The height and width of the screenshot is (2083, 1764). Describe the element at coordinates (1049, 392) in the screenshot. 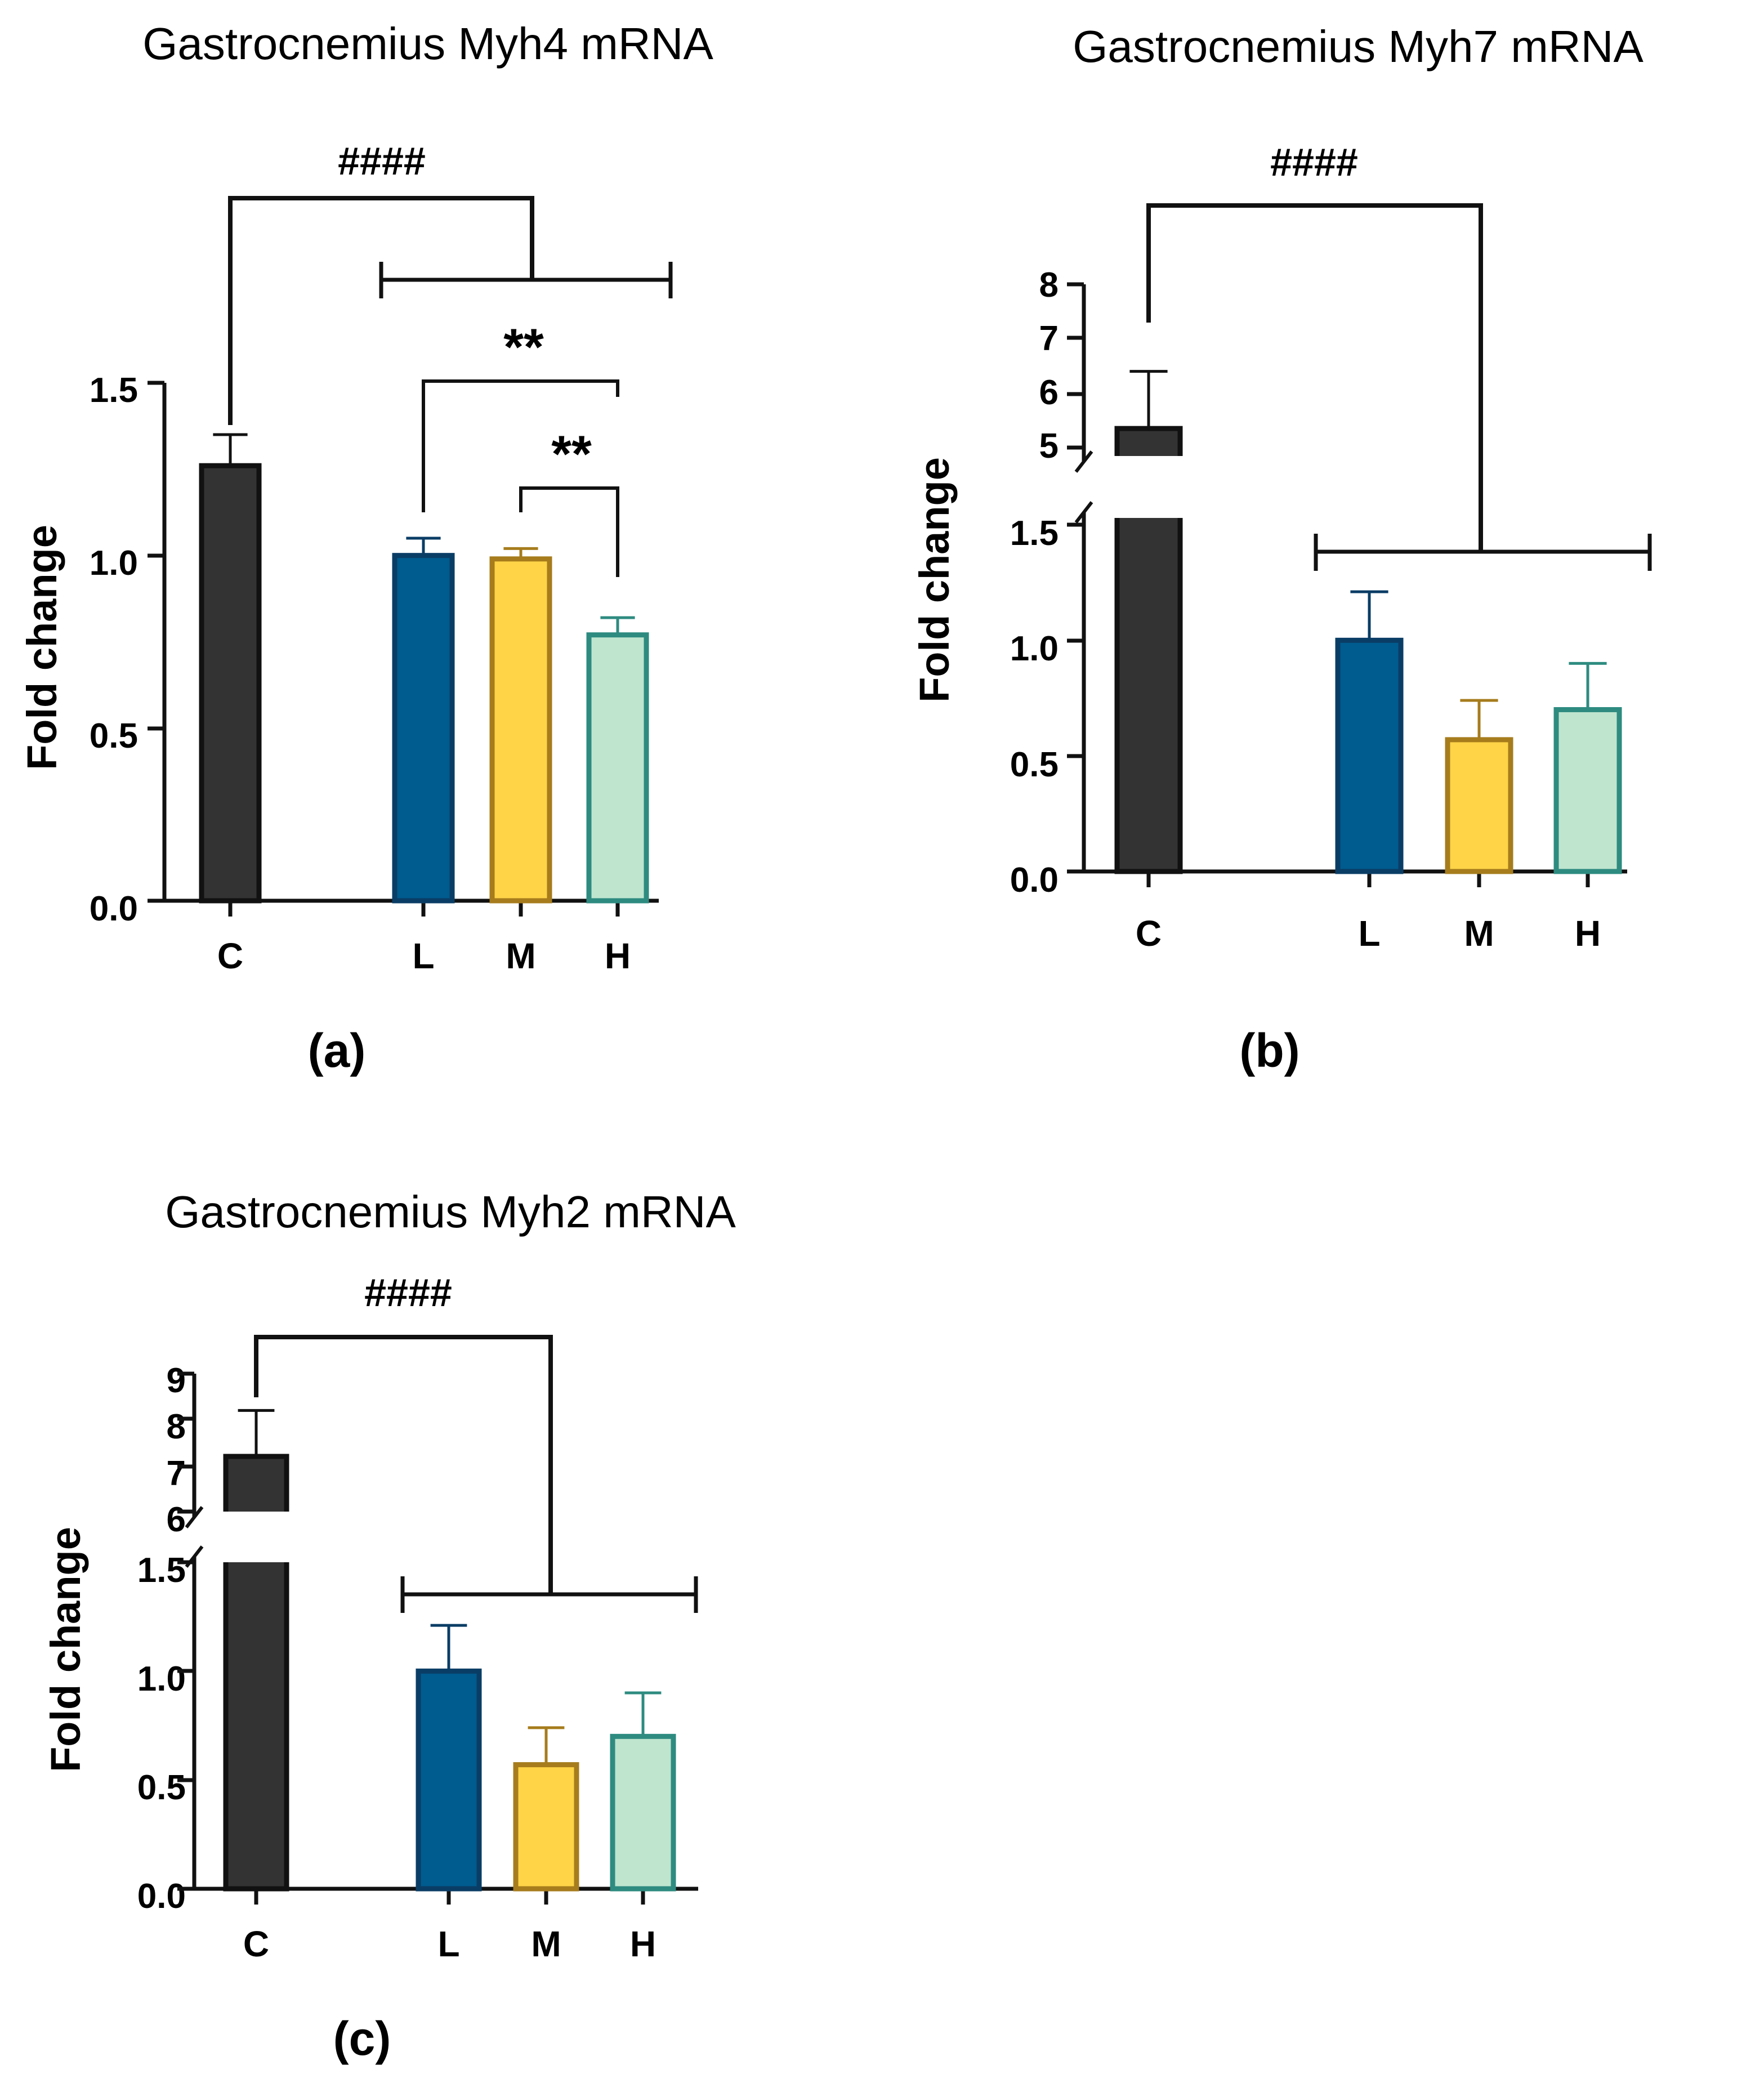

I see `chart-b-ytick-6: 6` at that location.